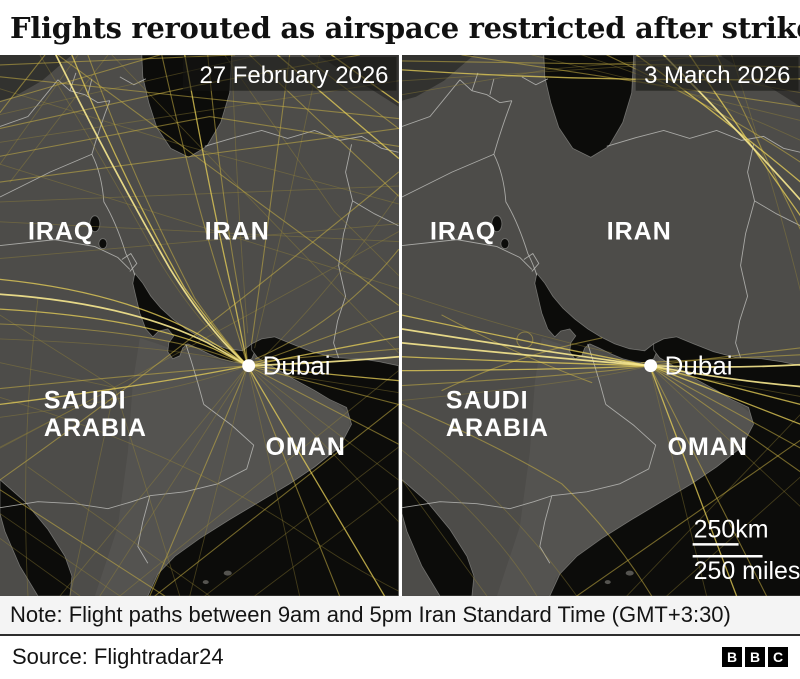 The image size is (800, 679). Describe the element at coordinates (730, 530) in the screenshot. I see `scale-km-label: 250km` at that location.